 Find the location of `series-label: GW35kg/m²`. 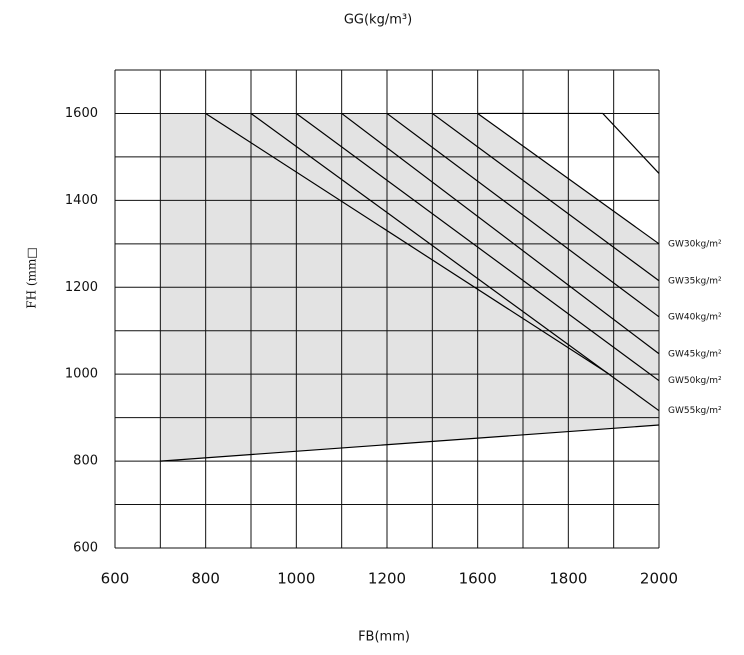

series-label: GW35kg/m² is located at coordinates (695, 281).